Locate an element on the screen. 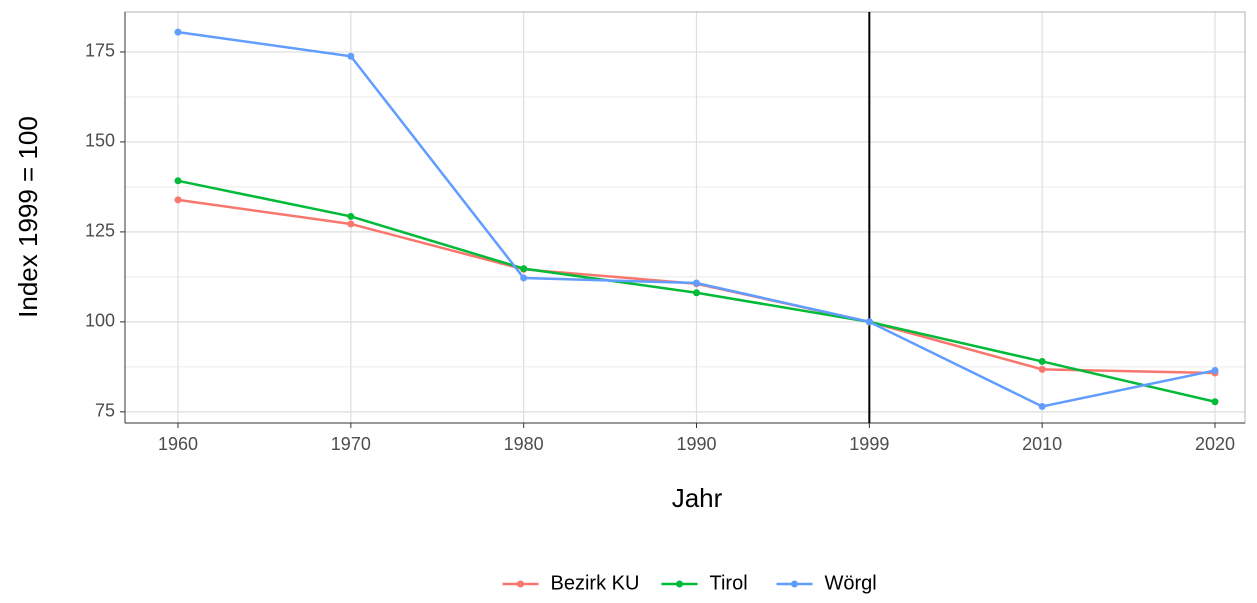 The image size is (1257, 603). x-tick-label: 1990 is located at coordinates (696, 444).